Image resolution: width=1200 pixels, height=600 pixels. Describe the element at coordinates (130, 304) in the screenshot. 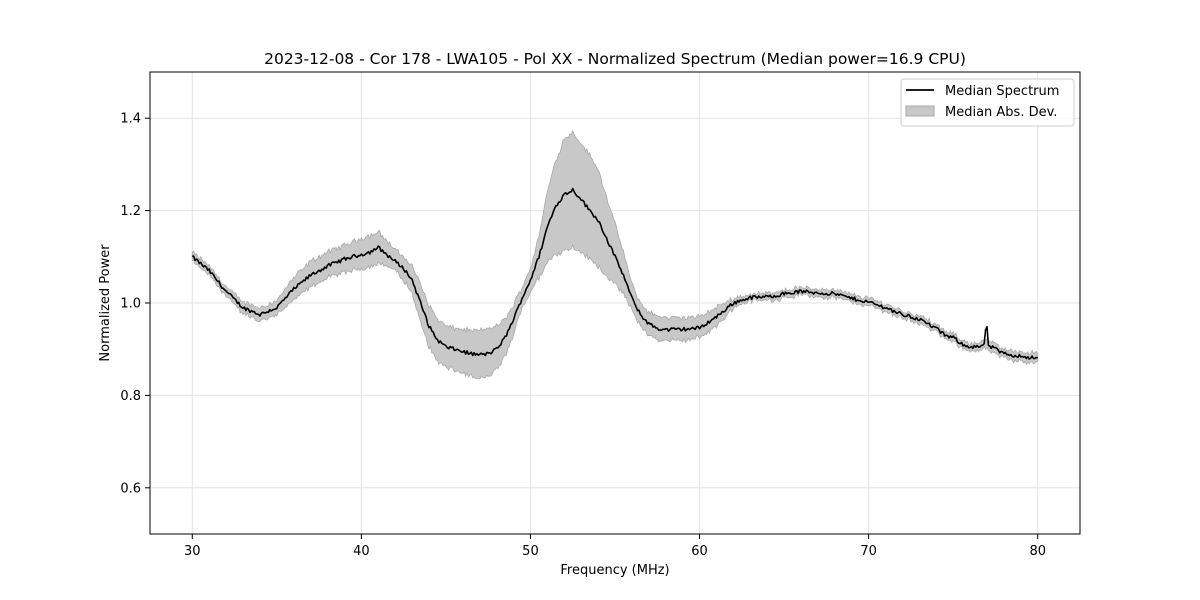

I see `y-tick-label: 1.0` at that location.